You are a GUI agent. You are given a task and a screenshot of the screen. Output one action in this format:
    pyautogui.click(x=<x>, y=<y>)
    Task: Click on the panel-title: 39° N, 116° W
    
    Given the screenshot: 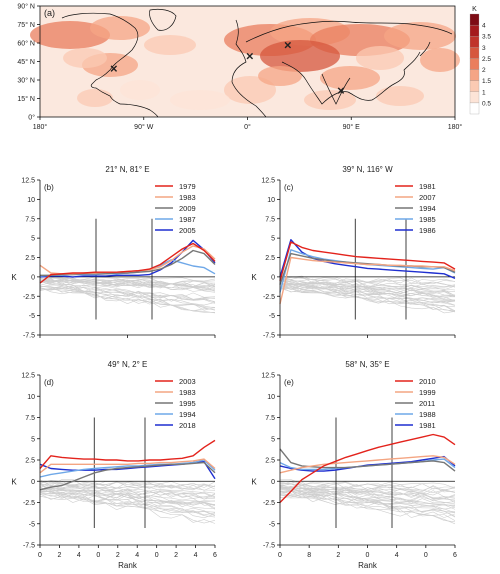 What is the action you would take?
    pyautogui.click(x=367, y=169)
    